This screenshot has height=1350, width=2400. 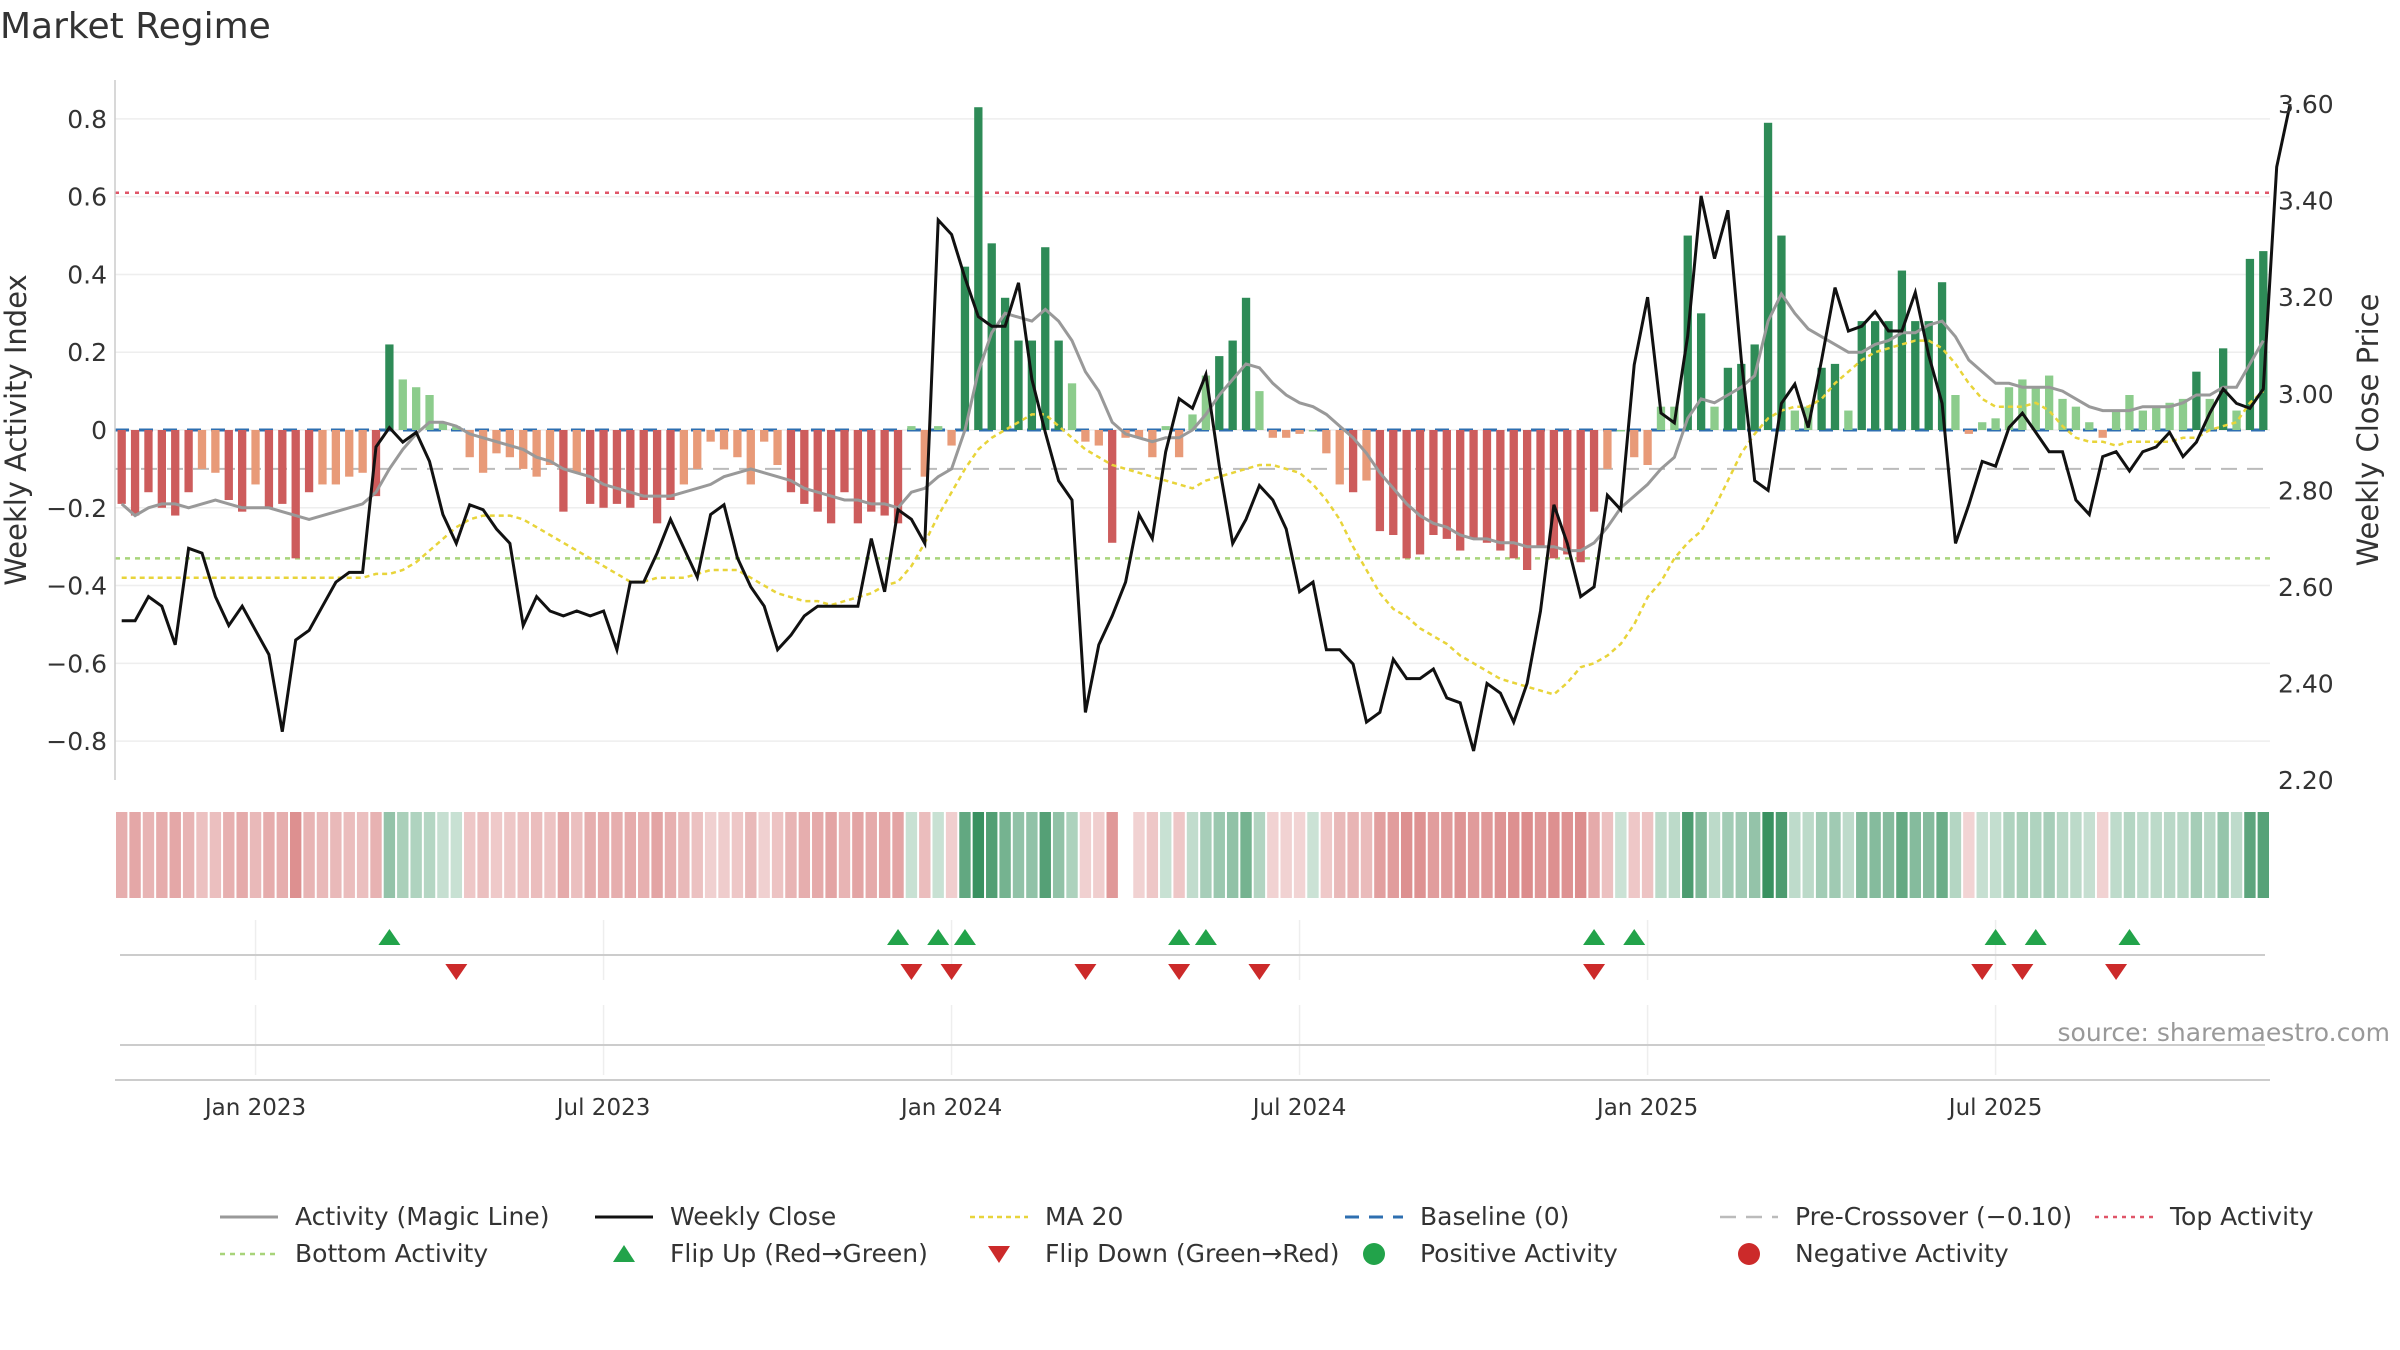 What do you see at coordinates (87, 197) in the screenshot?
I see `y-tick-label: 0.6` at bounding box center [87, 197].